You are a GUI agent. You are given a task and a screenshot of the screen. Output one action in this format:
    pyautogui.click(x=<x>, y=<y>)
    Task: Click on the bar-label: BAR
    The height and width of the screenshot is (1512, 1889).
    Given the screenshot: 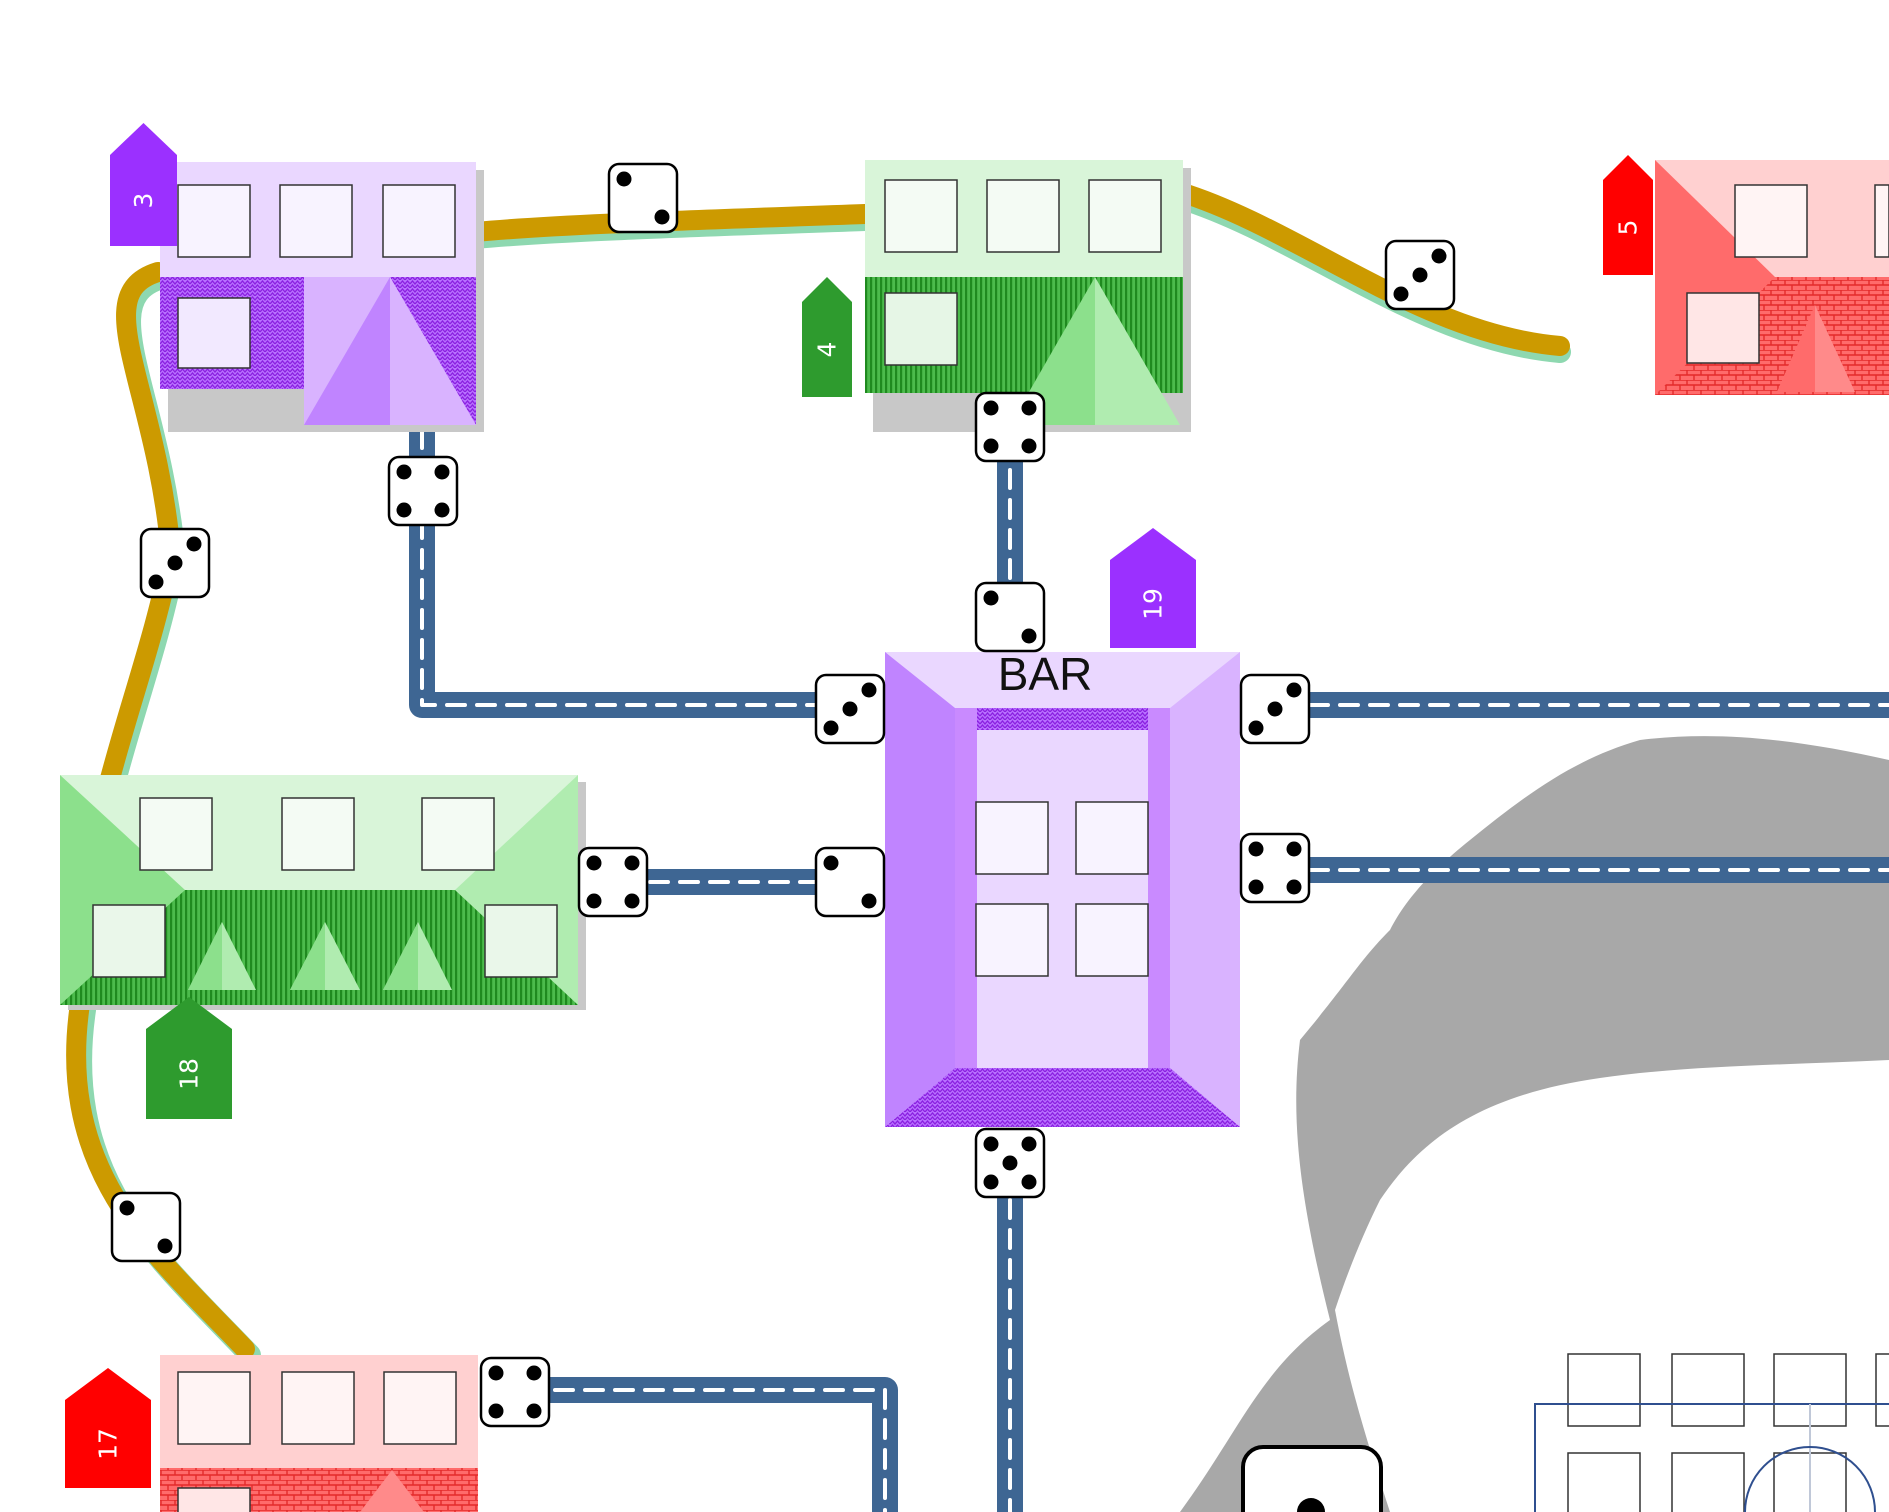 What is the action you would take?
    pyautogui.click(x=1045, y=674)
    